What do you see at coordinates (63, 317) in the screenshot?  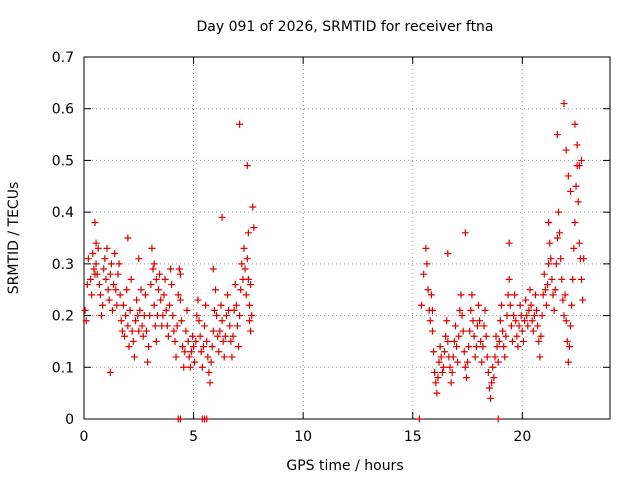 I see `y-tick-label: 0.2` at bounding box center [63, 317].